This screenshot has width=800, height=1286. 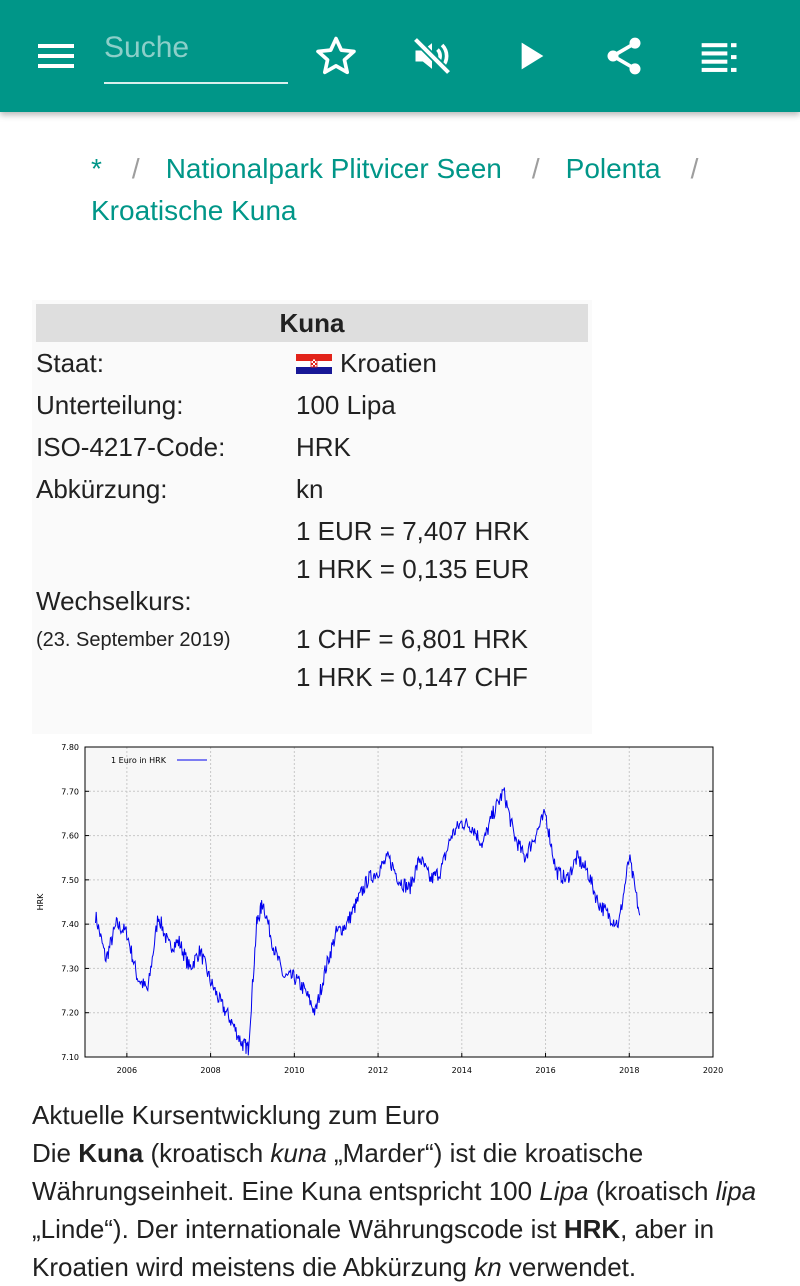 What do you see at coordinates (96, 168) in the screenshot?
I see `breadcrumb-item-home: *` at bounding box center [96, 168].